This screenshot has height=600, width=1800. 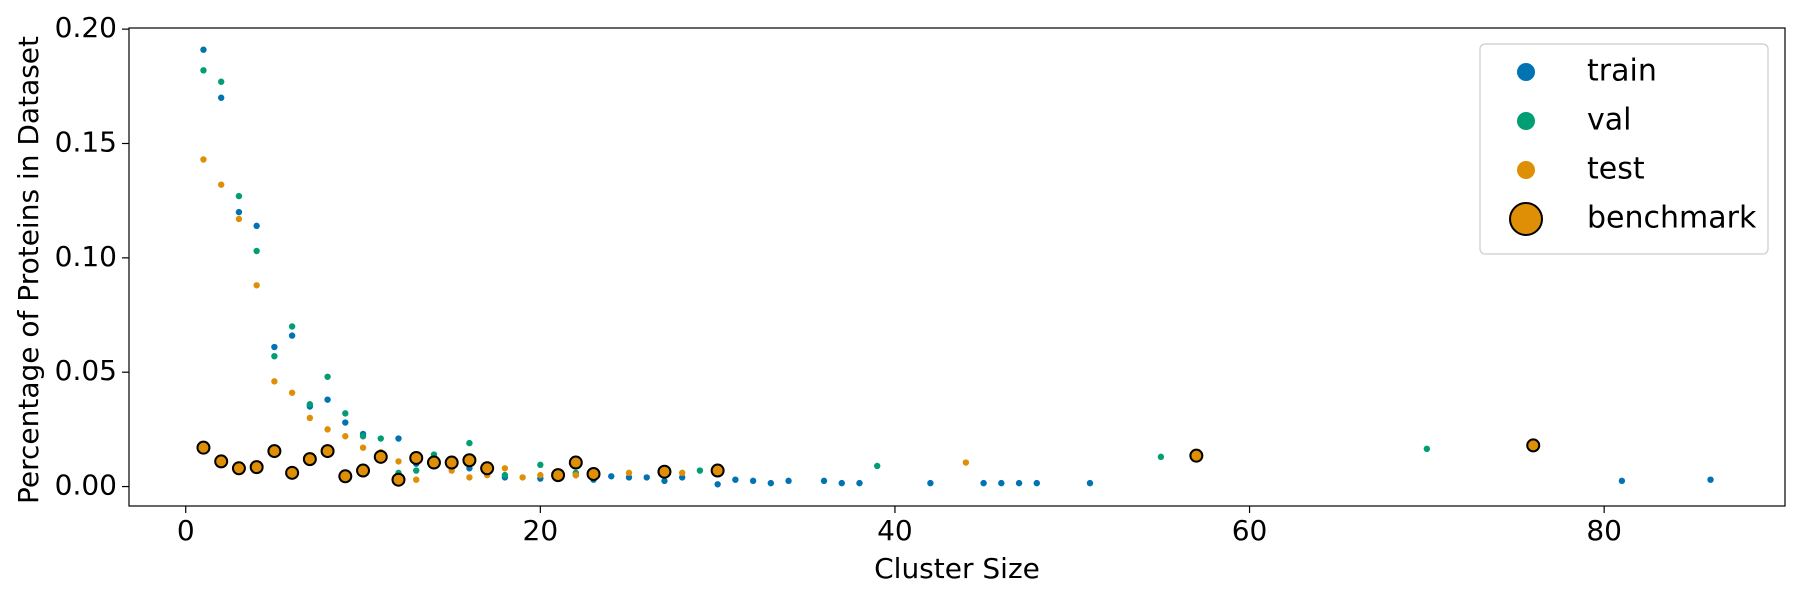 I want to click on x-tick-label: 80, so click(x=1604, y=530).